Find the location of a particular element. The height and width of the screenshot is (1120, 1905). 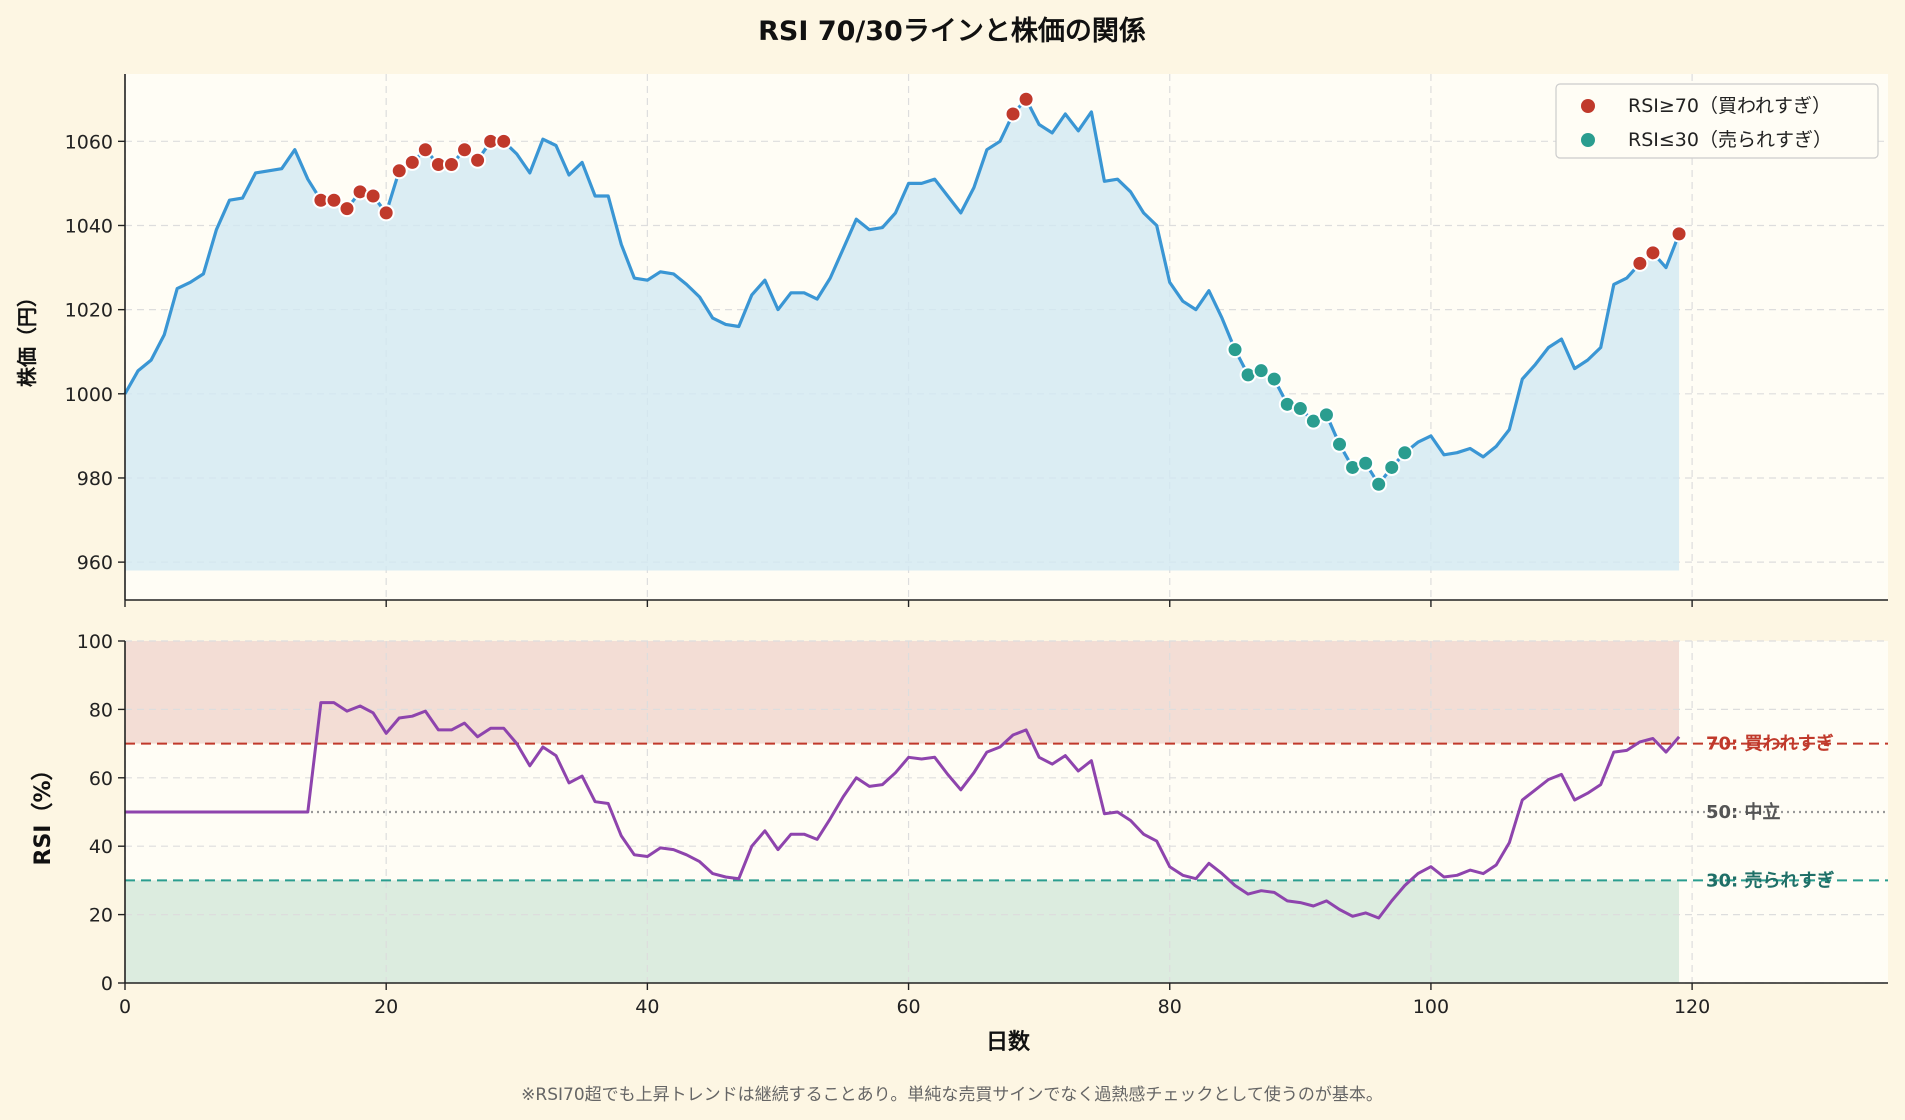

rsi-y-tick-label: 0 is located at coordinates (107, 984).